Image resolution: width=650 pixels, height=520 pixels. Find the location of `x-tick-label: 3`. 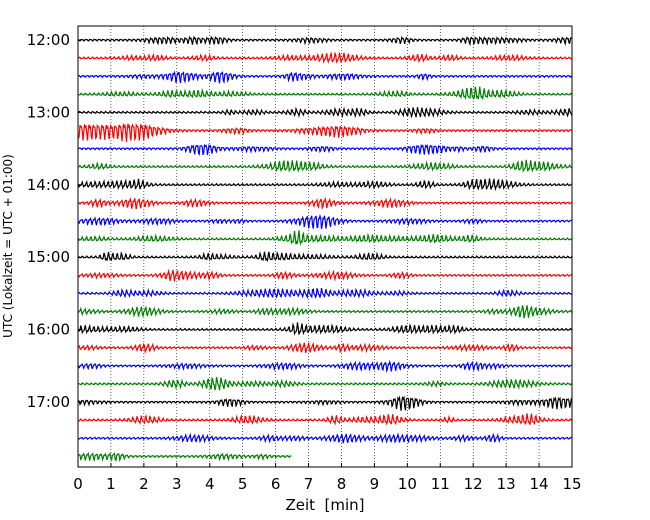

x-tick-label: 3 is located at coordinates (177, 484).